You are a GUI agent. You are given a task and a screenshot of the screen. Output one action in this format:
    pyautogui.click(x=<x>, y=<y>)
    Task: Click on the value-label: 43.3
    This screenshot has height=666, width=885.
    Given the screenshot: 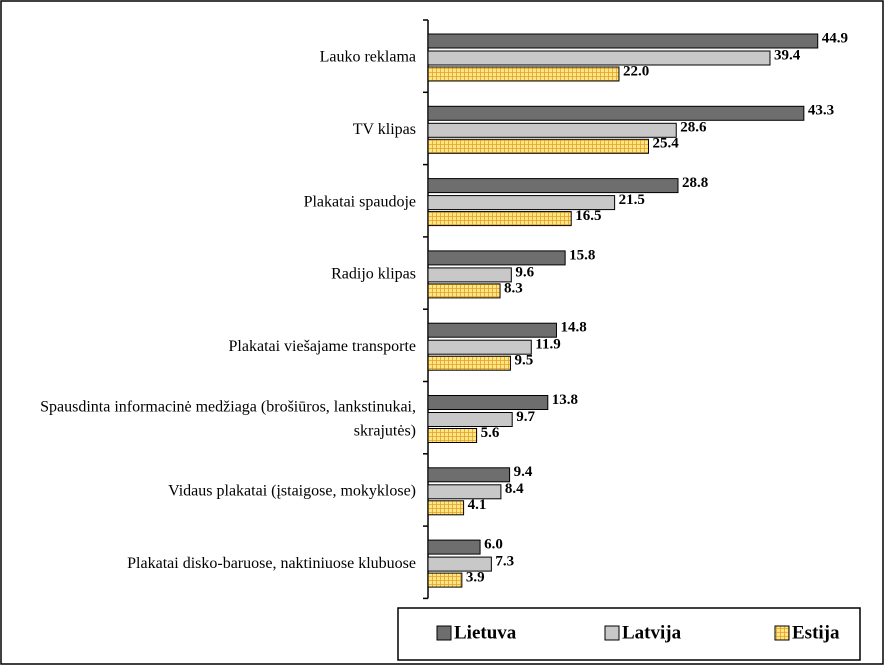 What is the action you would take?
    pyautogui.click(x=821, y=111)
    